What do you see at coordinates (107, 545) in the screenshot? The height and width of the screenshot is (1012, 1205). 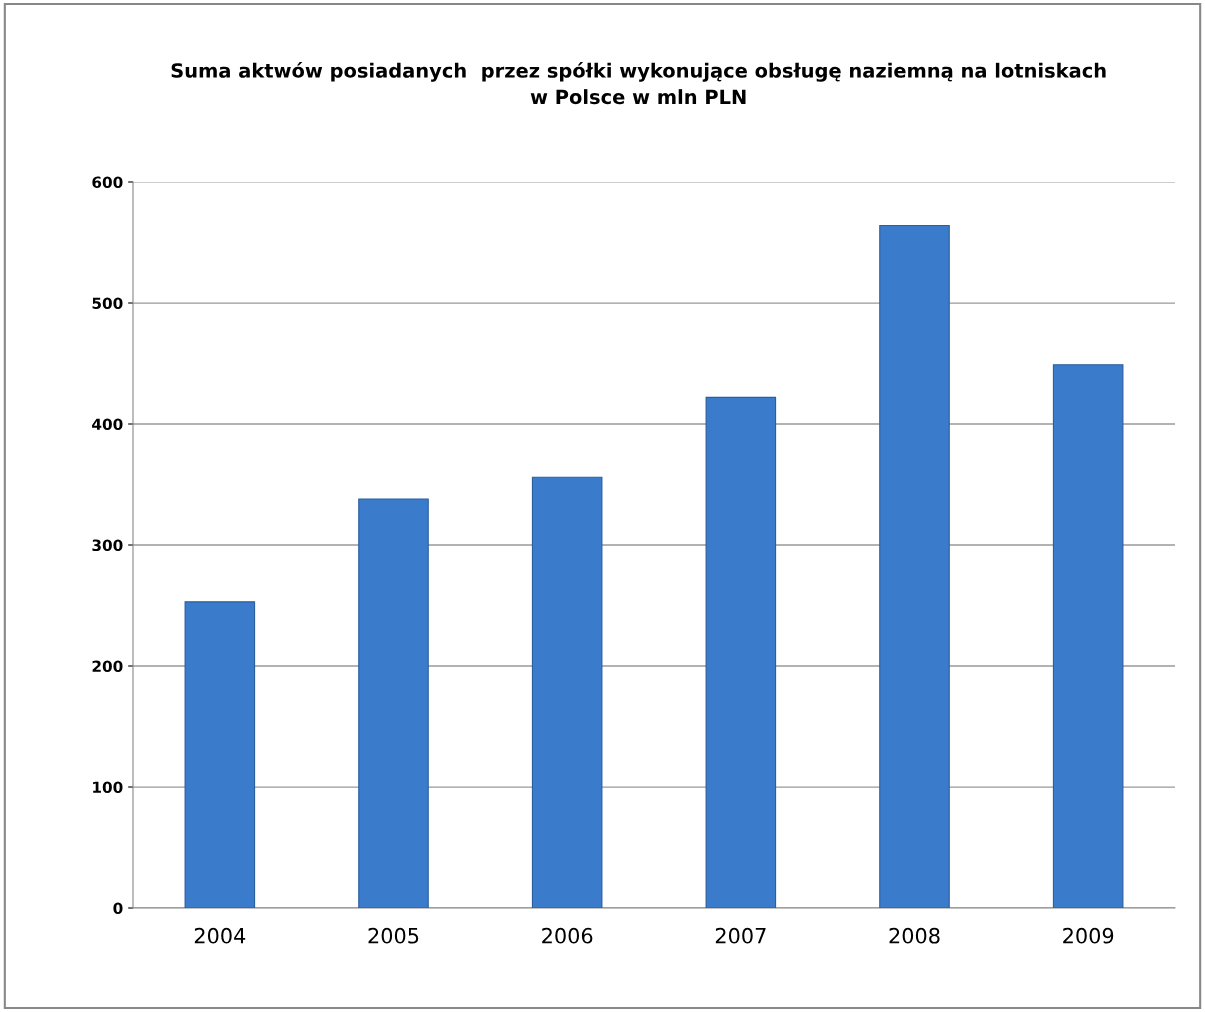 I see `y-tick-label: 300` at bounding box center [107, 545].